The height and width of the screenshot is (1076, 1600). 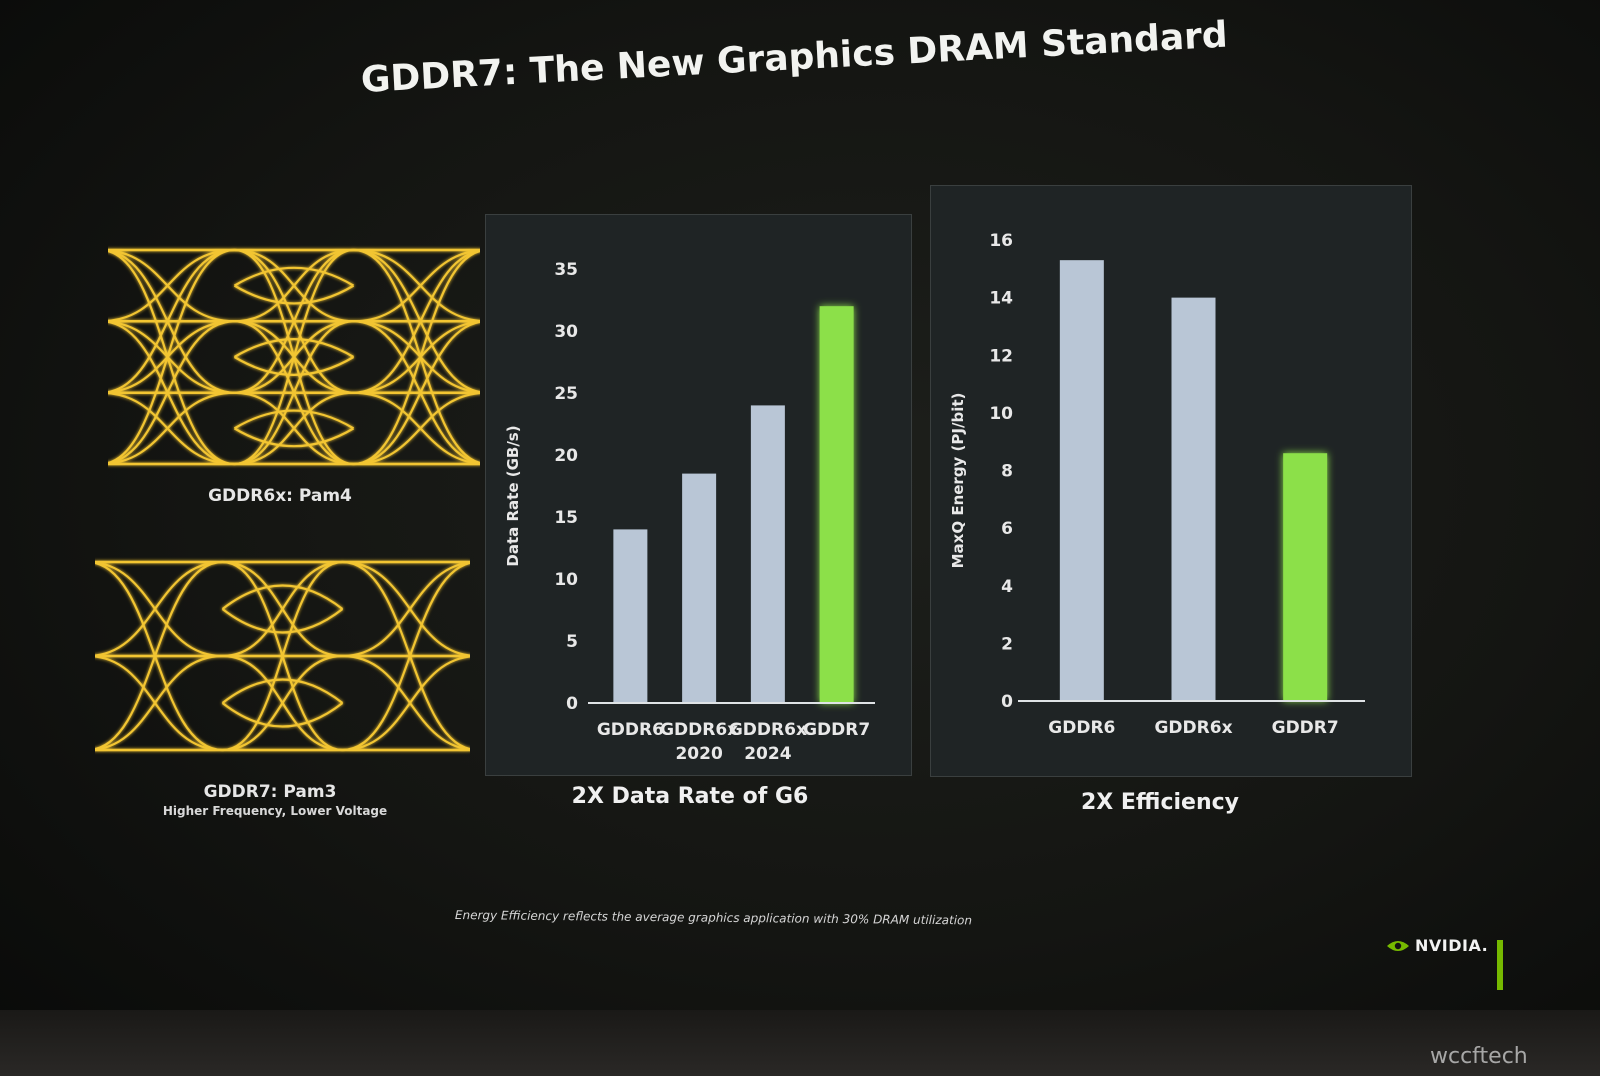 I want to click on y-tick-label: 5, so click(x=572, y=642).